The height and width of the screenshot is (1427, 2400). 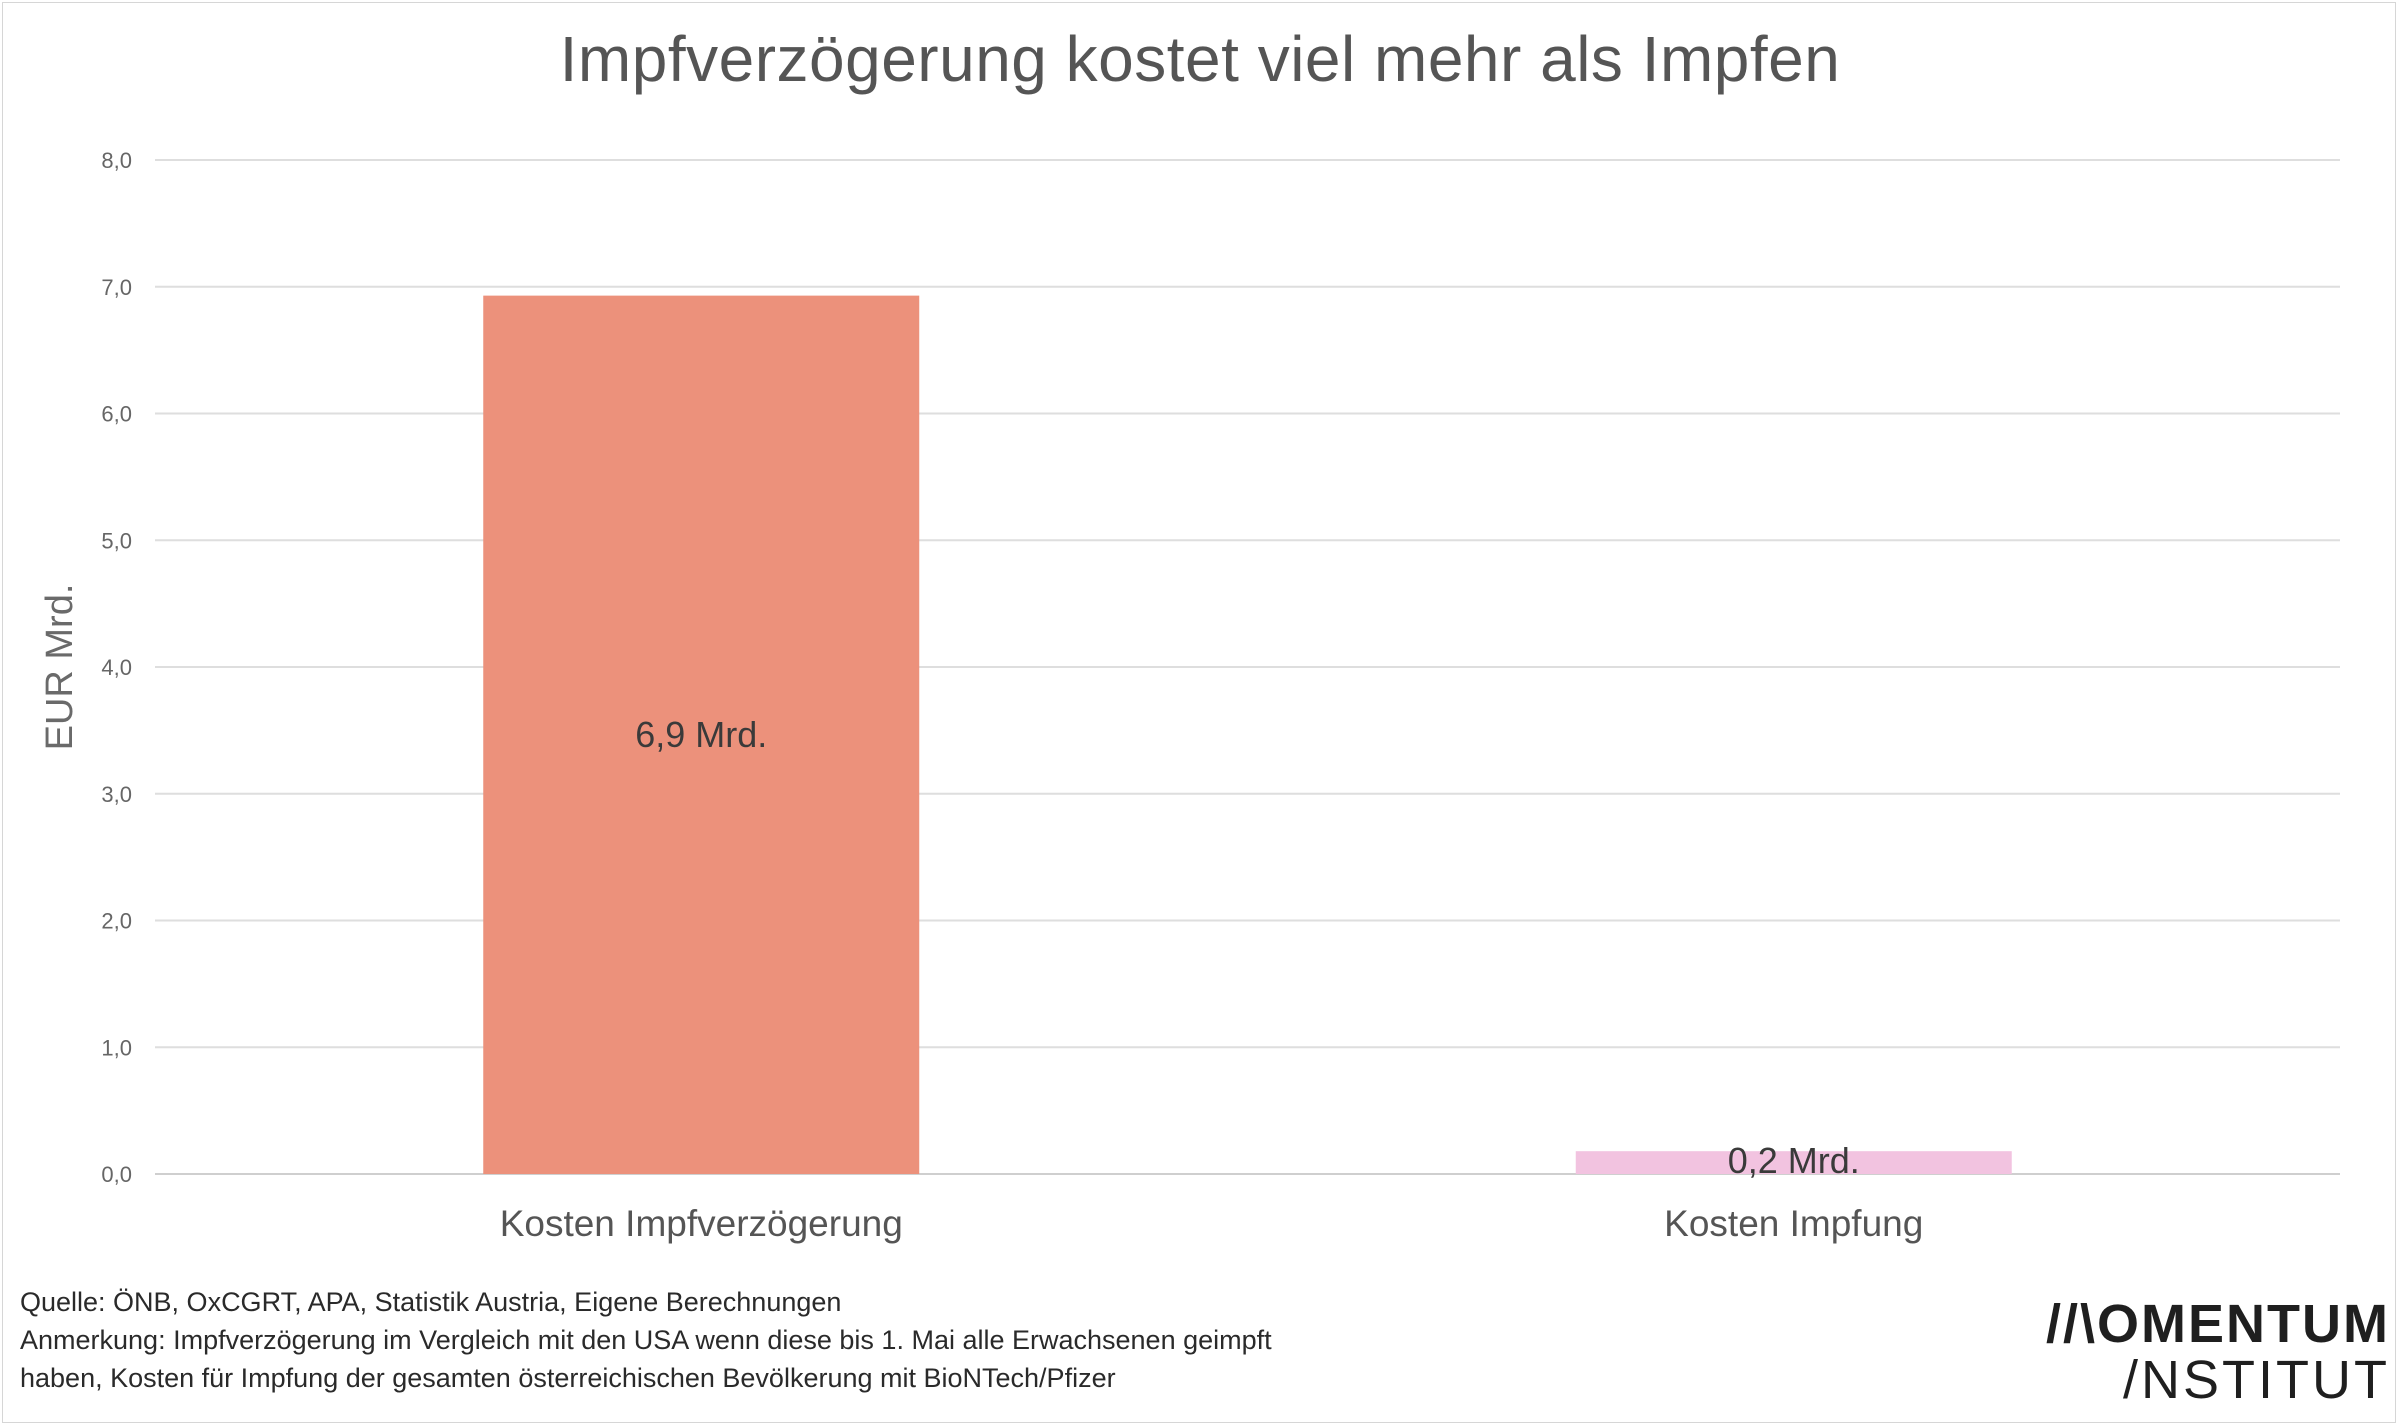 I want to click on y-tick-label: 7,0, so click(x=116, y=287).